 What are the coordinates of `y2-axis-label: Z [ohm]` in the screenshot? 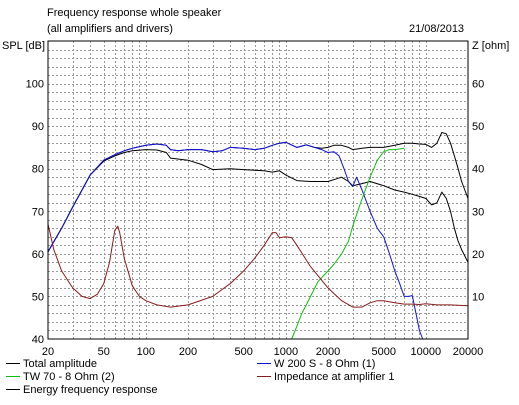 It's located at (491, 46).